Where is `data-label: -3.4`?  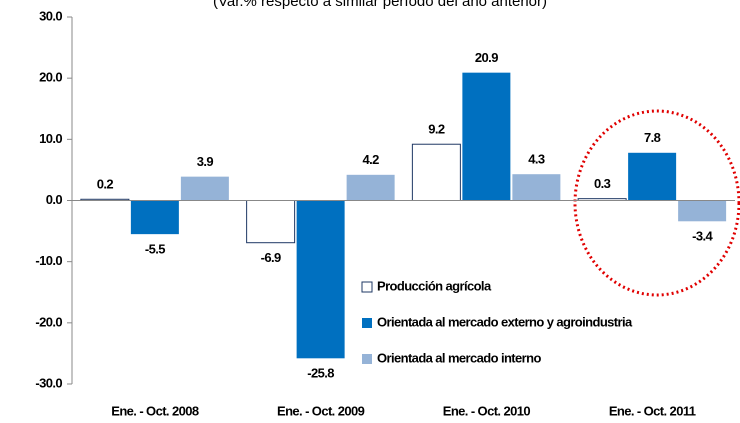 data-label: -3.4 is located at coordinates (702, 236).